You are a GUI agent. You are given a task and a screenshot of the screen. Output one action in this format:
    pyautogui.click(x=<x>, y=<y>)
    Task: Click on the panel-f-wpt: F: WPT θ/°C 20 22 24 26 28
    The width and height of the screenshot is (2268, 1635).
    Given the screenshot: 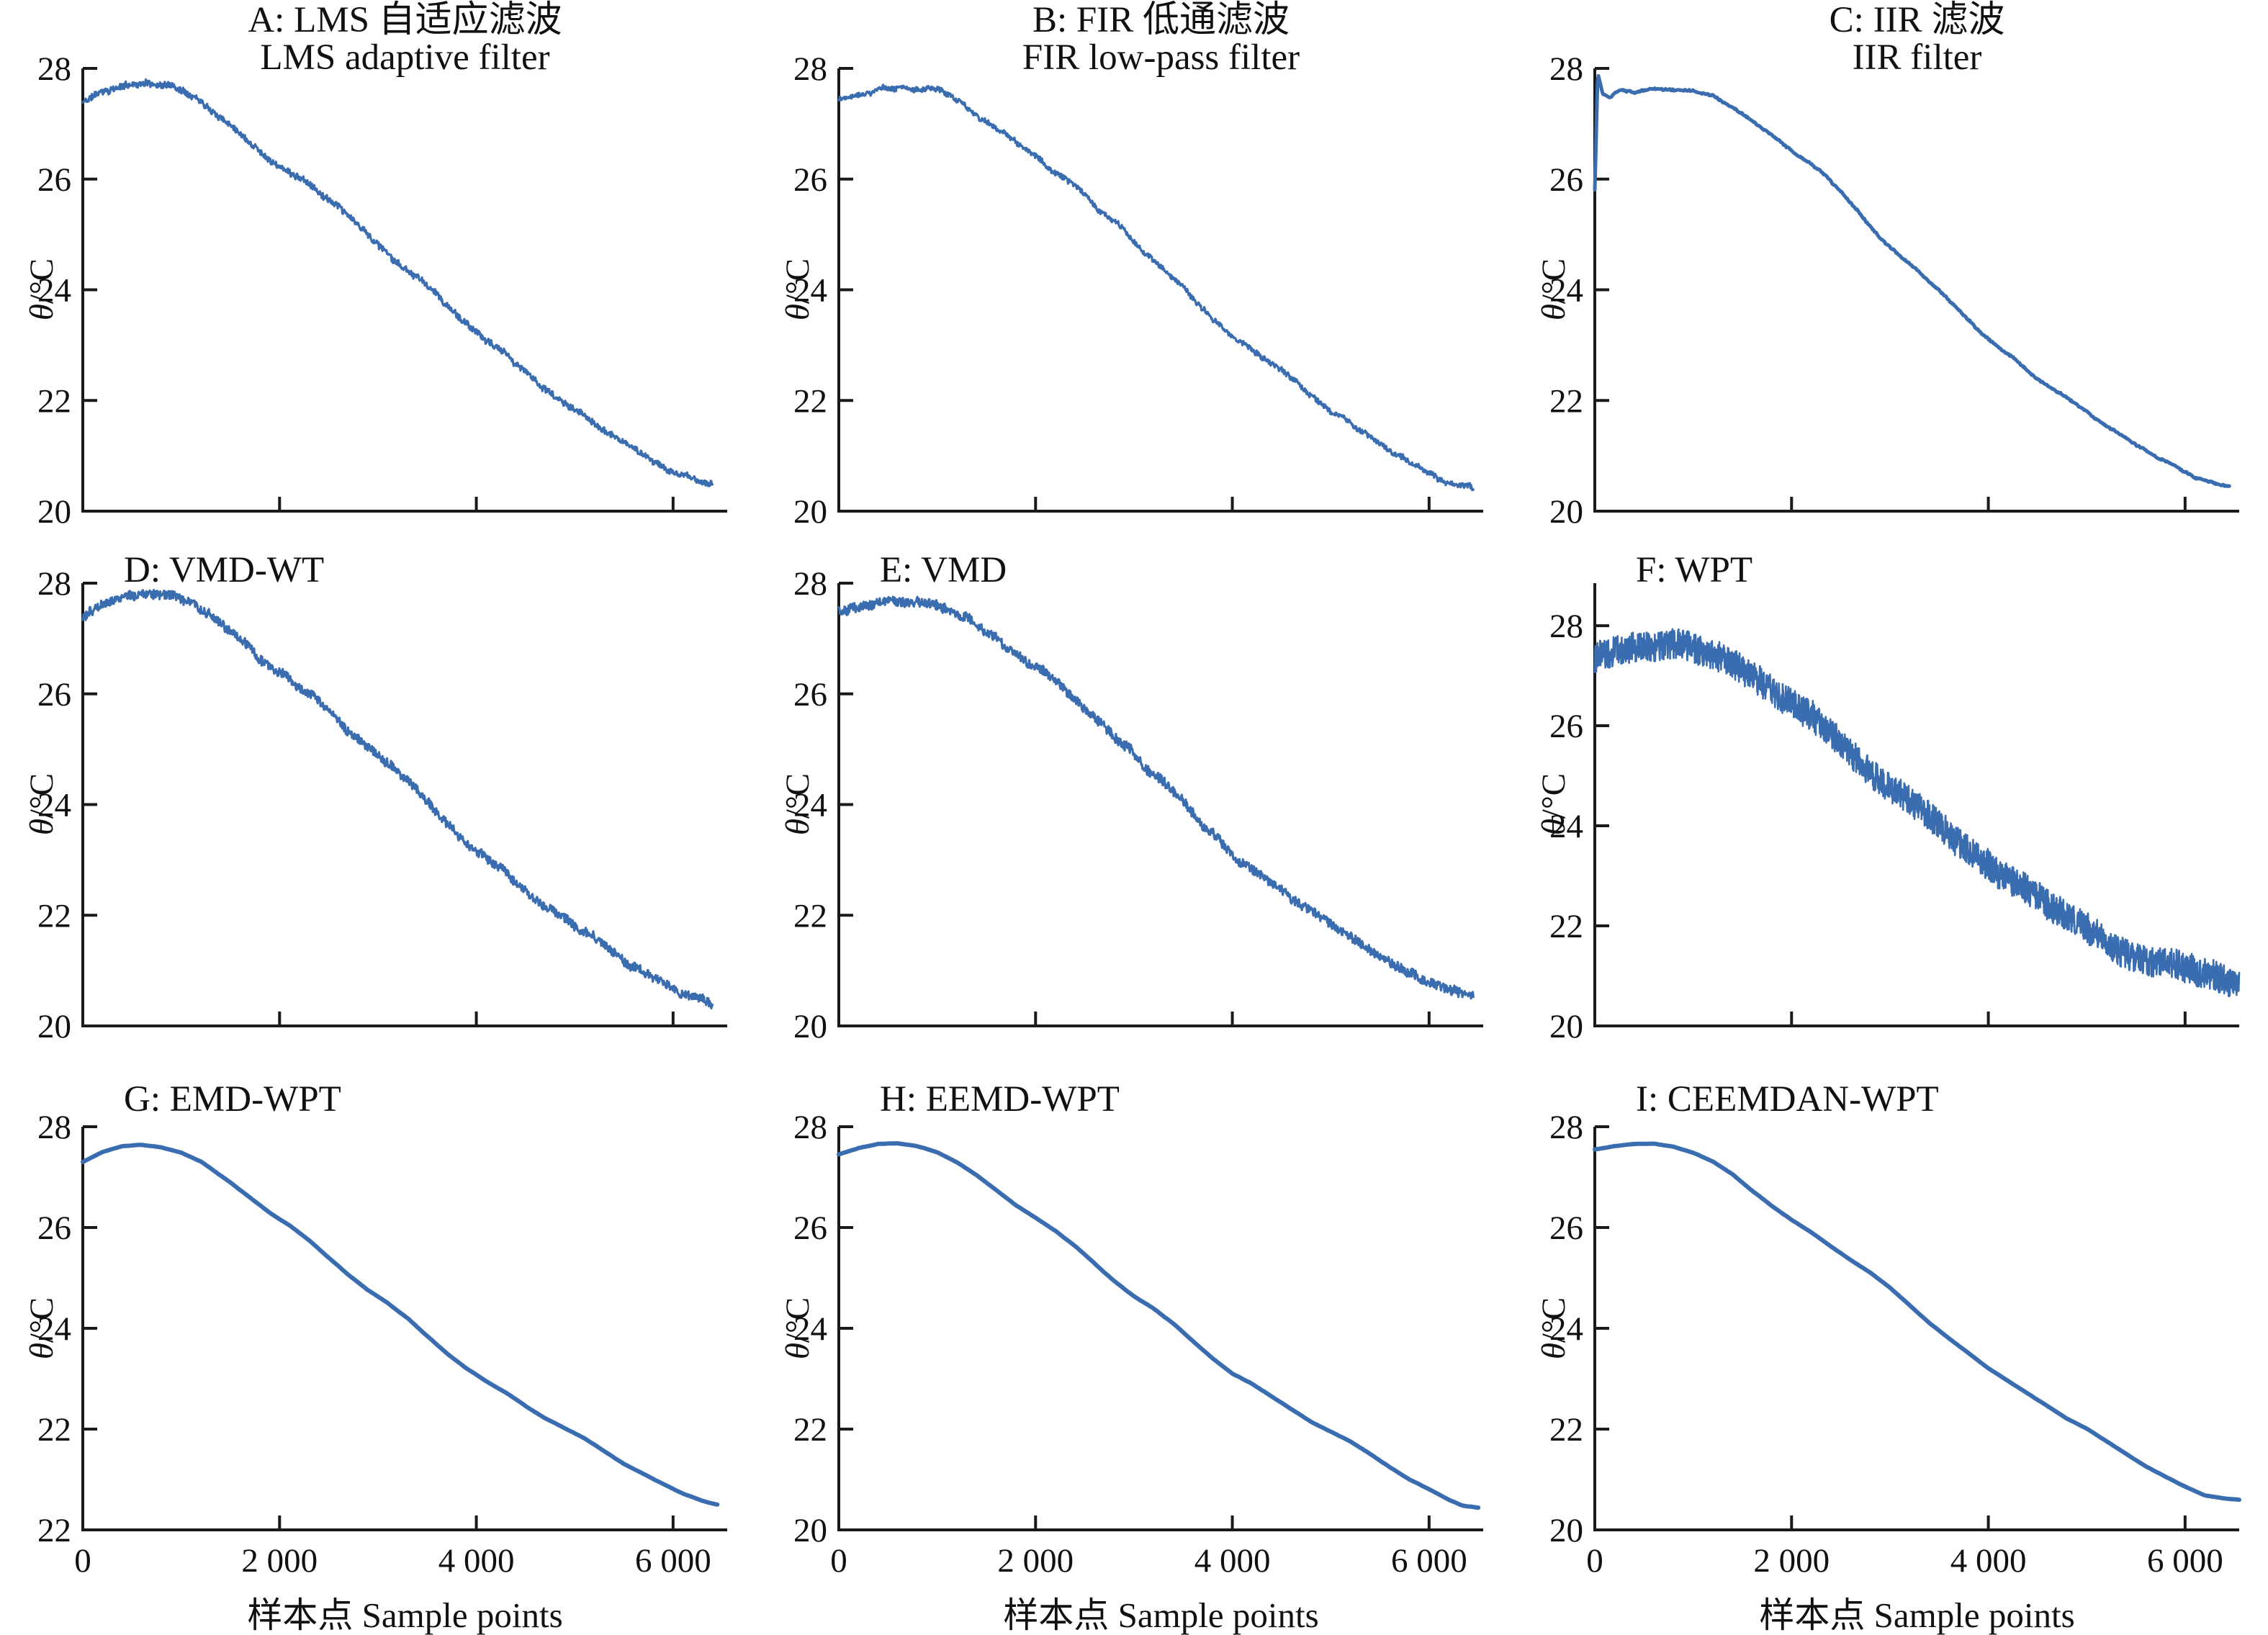 What is the action you would take?
    pyautogui.click(x=1890, y=817)
    